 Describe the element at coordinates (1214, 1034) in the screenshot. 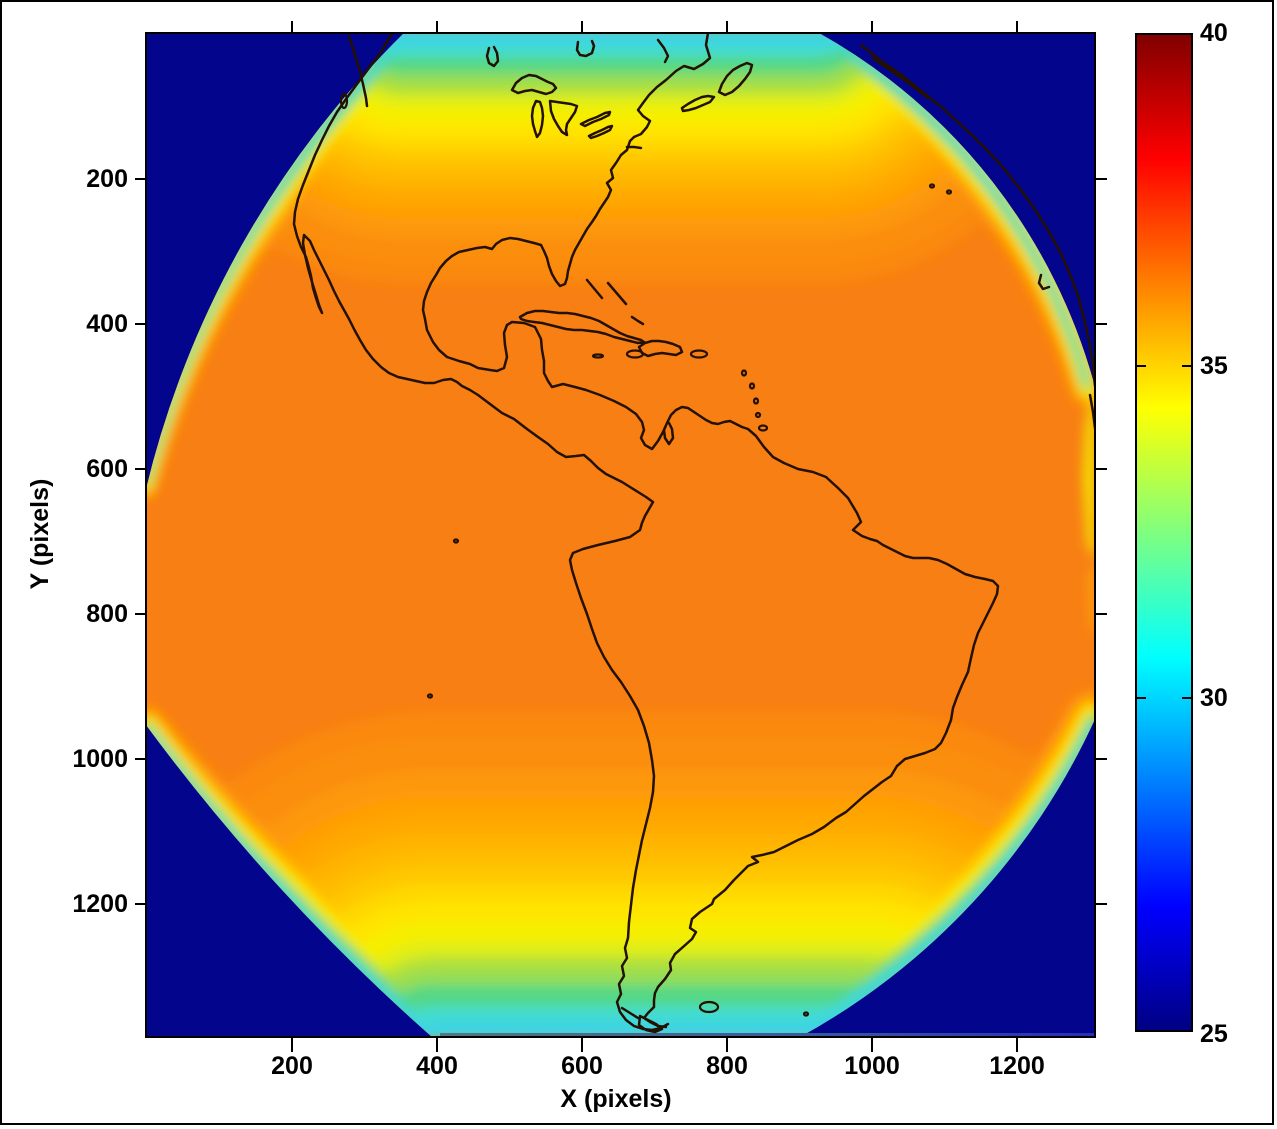

I see `svg-text: 25` at that location.